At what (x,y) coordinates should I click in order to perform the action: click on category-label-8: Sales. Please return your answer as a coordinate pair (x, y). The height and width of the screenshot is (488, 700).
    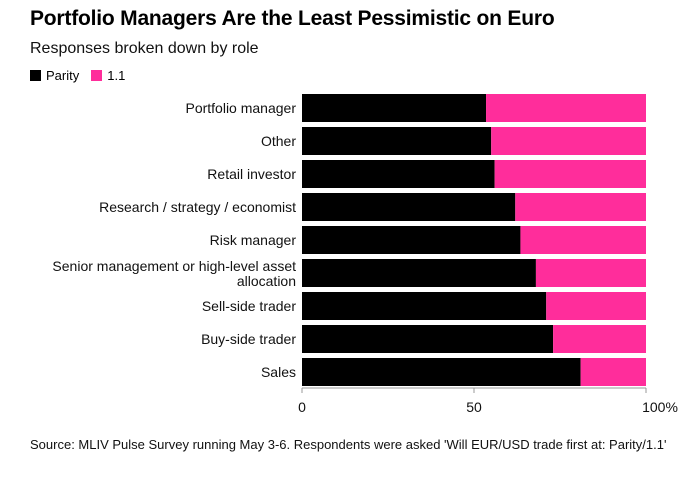
    Looking at the image, I should click on (278, 372).